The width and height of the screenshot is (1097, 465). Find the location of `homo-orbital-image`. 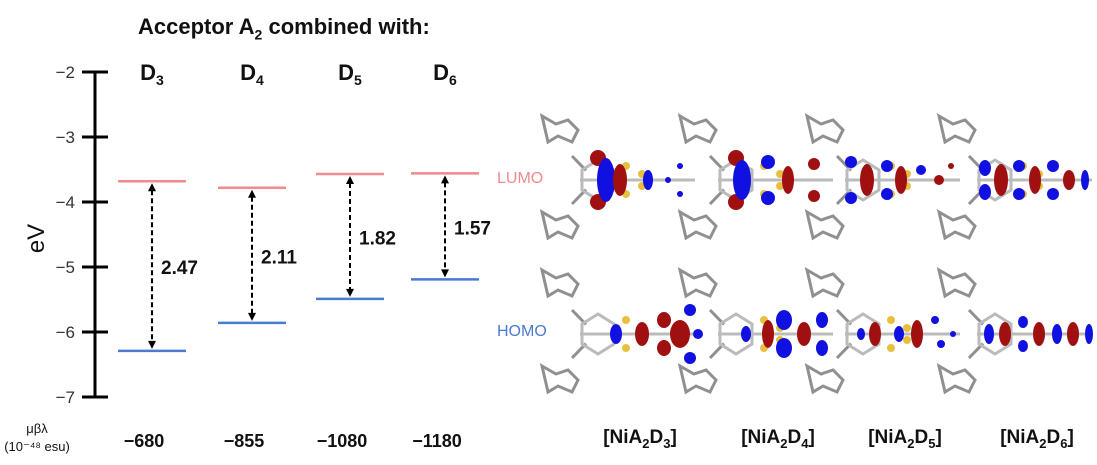

homo-orbital-image is located at coordinates (882, 330).